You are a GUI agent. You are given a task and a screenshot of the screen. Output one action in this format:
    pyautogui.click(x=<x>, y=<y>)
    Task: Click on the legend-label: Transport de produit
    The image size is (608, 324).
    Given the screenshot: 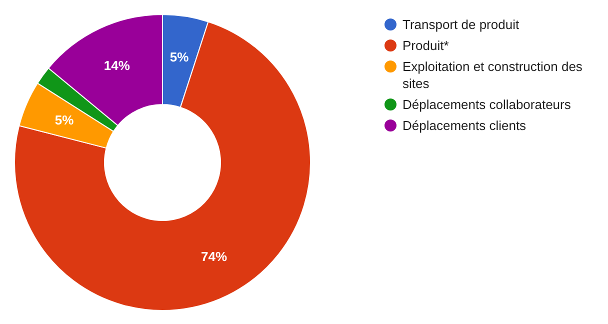 What is the action you would take?
    pyautogui.click(x=461, y=24)
    